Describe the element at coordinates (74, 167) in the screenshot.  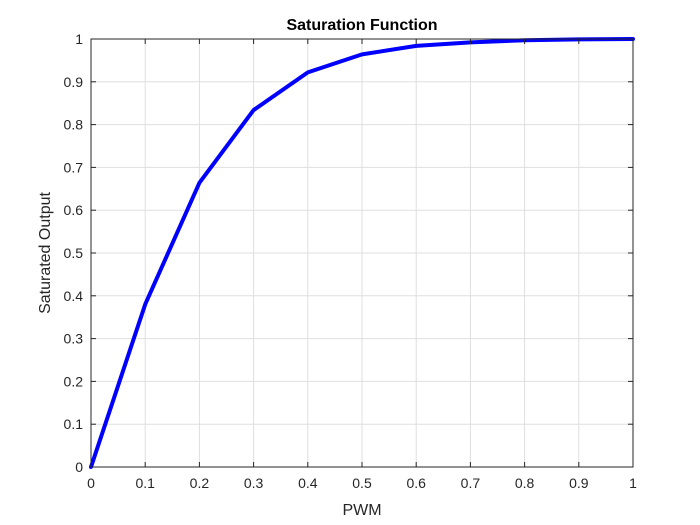
I see `y-tick-label: 0.7` at that location.